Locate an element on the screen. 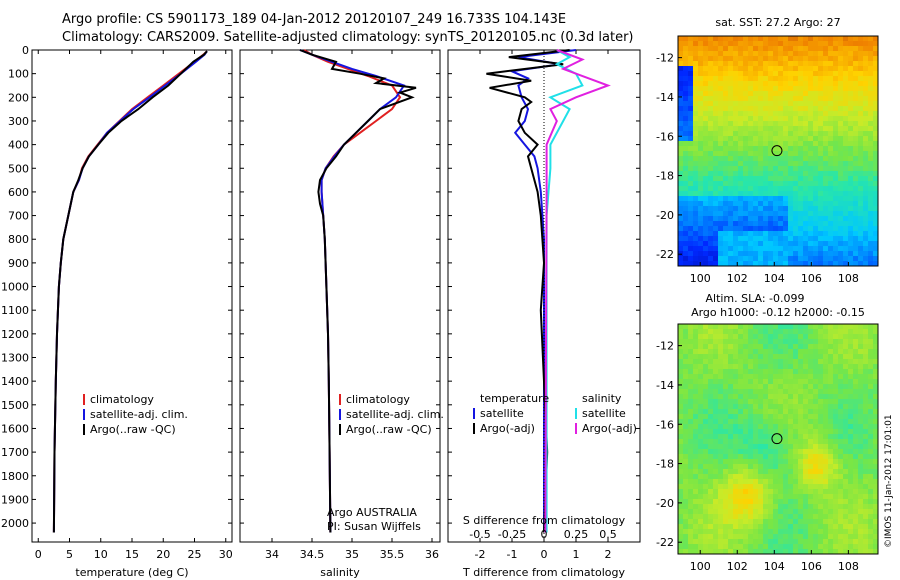 The width and height of the screenshot is (900, 580). salinity-legend-climatology-label: climatology is located at coordinates (378, 399).